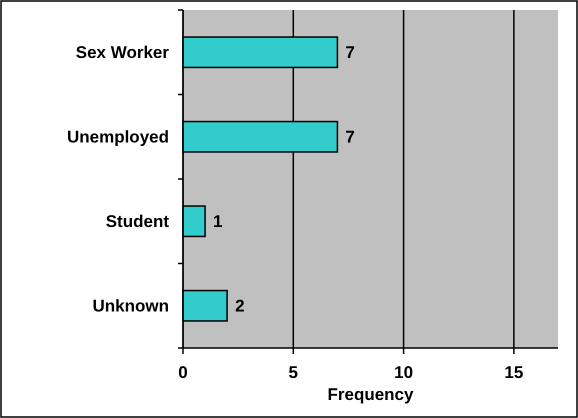 Image resolution: width=578 pixels, height=418 pixels. What do you see at coordinates (240, 306) in the screenshot?
I see `data-label: 2` at bounding box center [240, 306].